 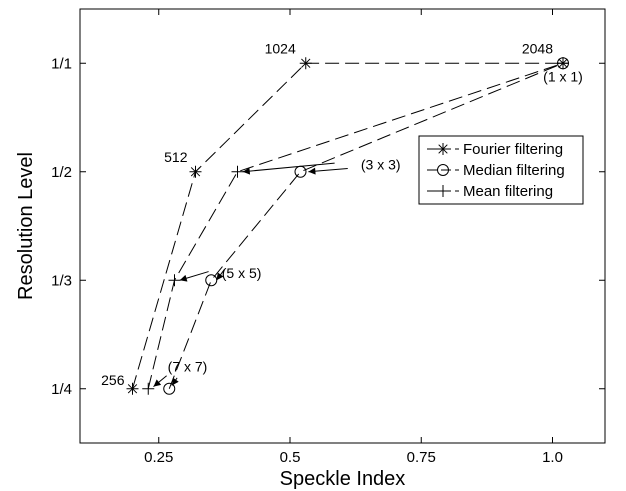 I want to click on window-size-annotation: (1 x 1), so click(x=563, y=77).